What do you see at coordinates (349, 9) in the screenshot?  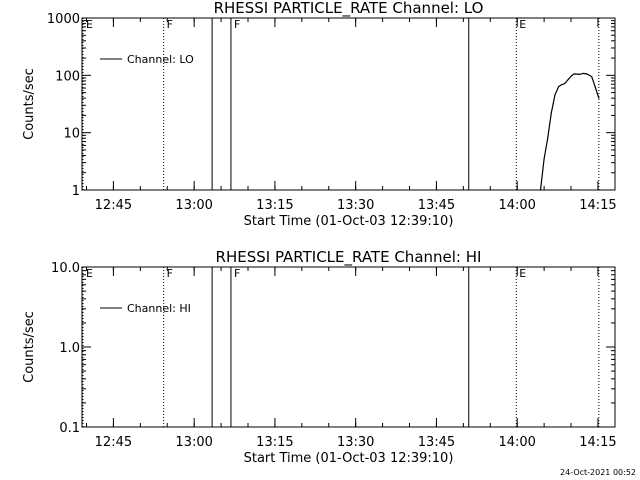 I see `chart-title: RHESSI PARTICLE_RATE Channel: LO` at bounding box center [349, 9].